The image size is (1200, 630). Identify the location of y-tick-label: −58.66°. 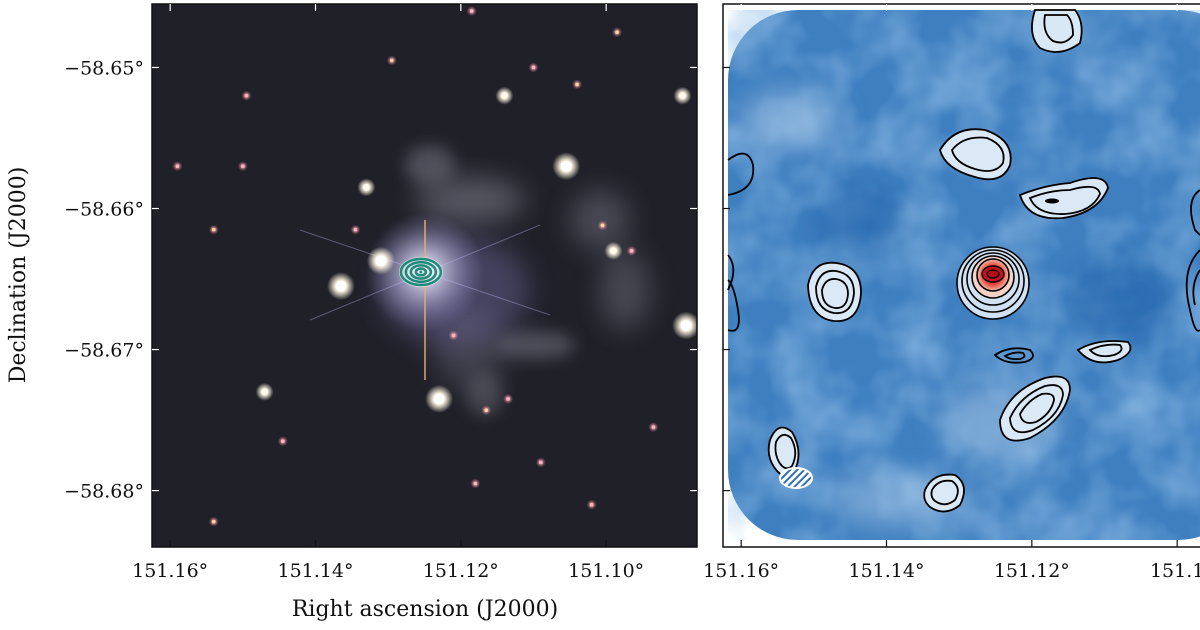
(104, 210).